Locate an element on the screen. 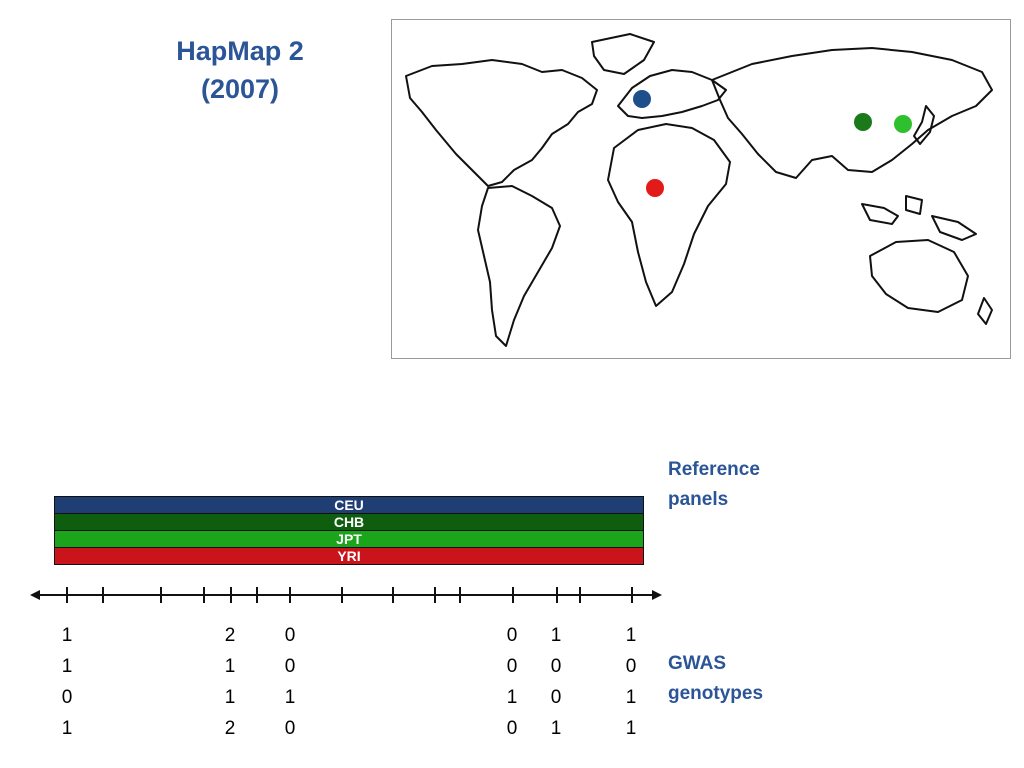 Image resolution: width=1024 pixels, height=768 pixels. gwas-label-line-2: genotypes is located at coordinates (716, 693).